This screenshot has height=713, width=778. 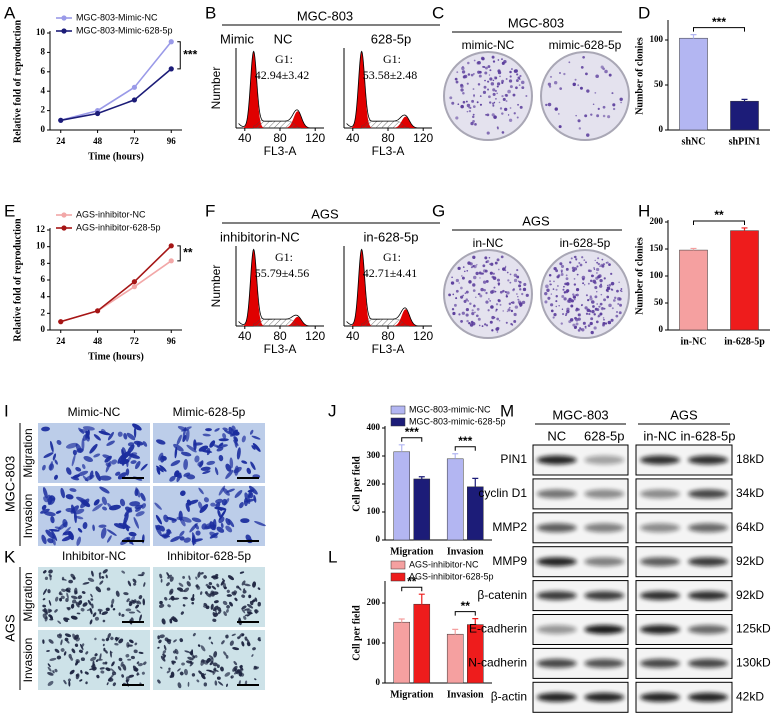 I want to click on g1-value: 42.94±3.42, so click(x=282, y=75).